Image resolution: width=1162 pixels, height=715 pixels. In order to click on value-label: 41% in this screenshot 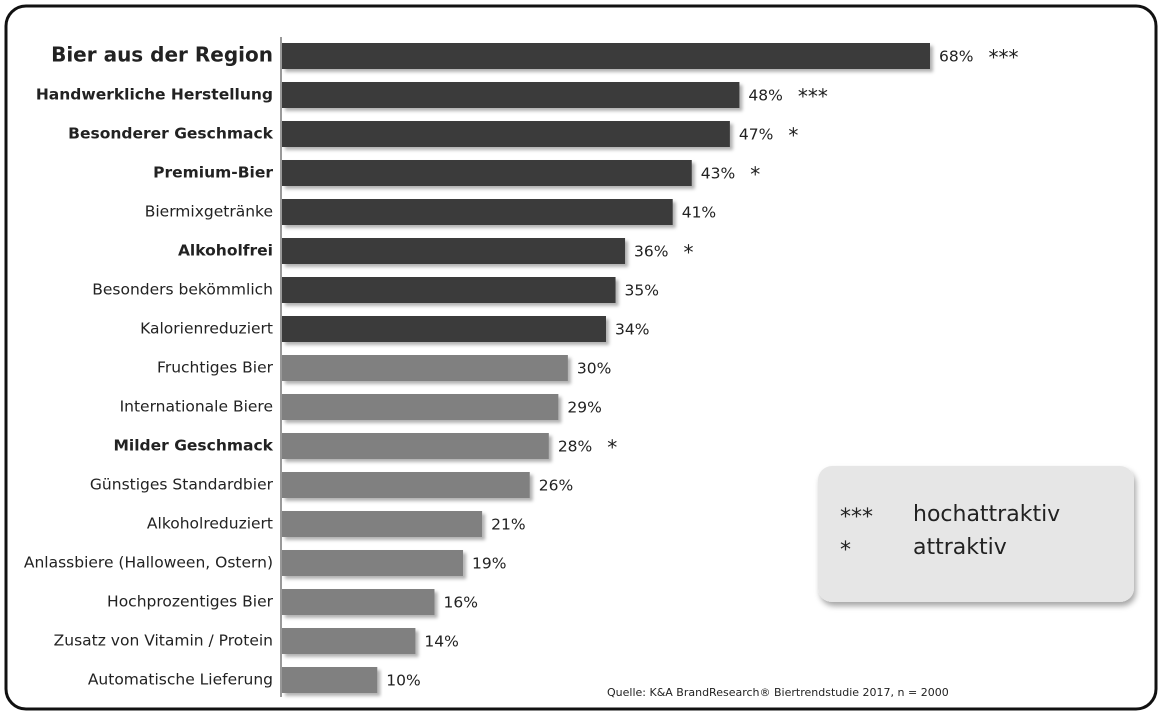, I will do `click(699, 213)`.